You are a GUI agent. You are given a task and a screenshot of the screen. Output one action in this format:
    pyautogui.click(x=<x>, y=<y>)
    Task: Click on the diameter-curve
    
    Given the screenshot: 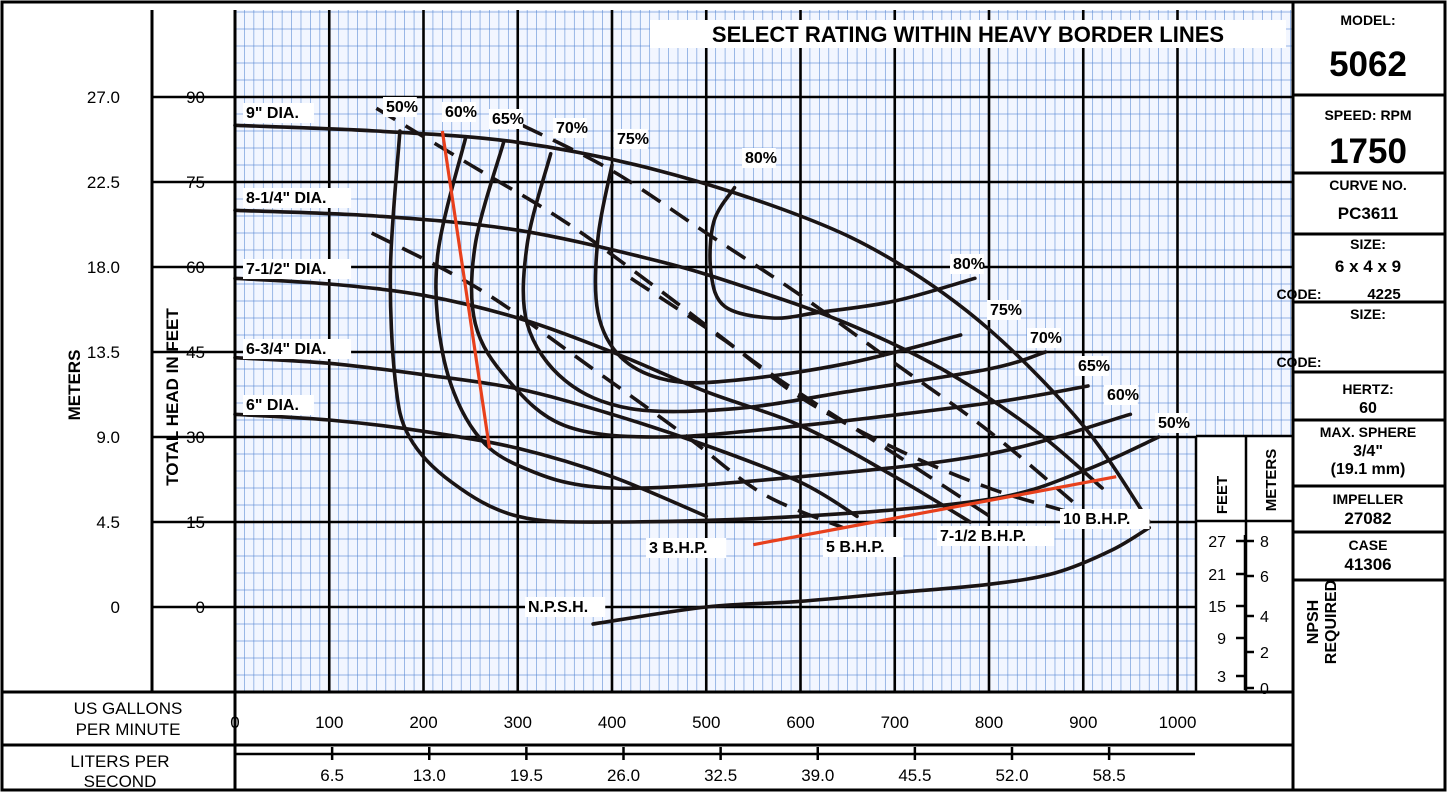 What is the action you would take?
    pyautogui.click(x=546, y=437)
    